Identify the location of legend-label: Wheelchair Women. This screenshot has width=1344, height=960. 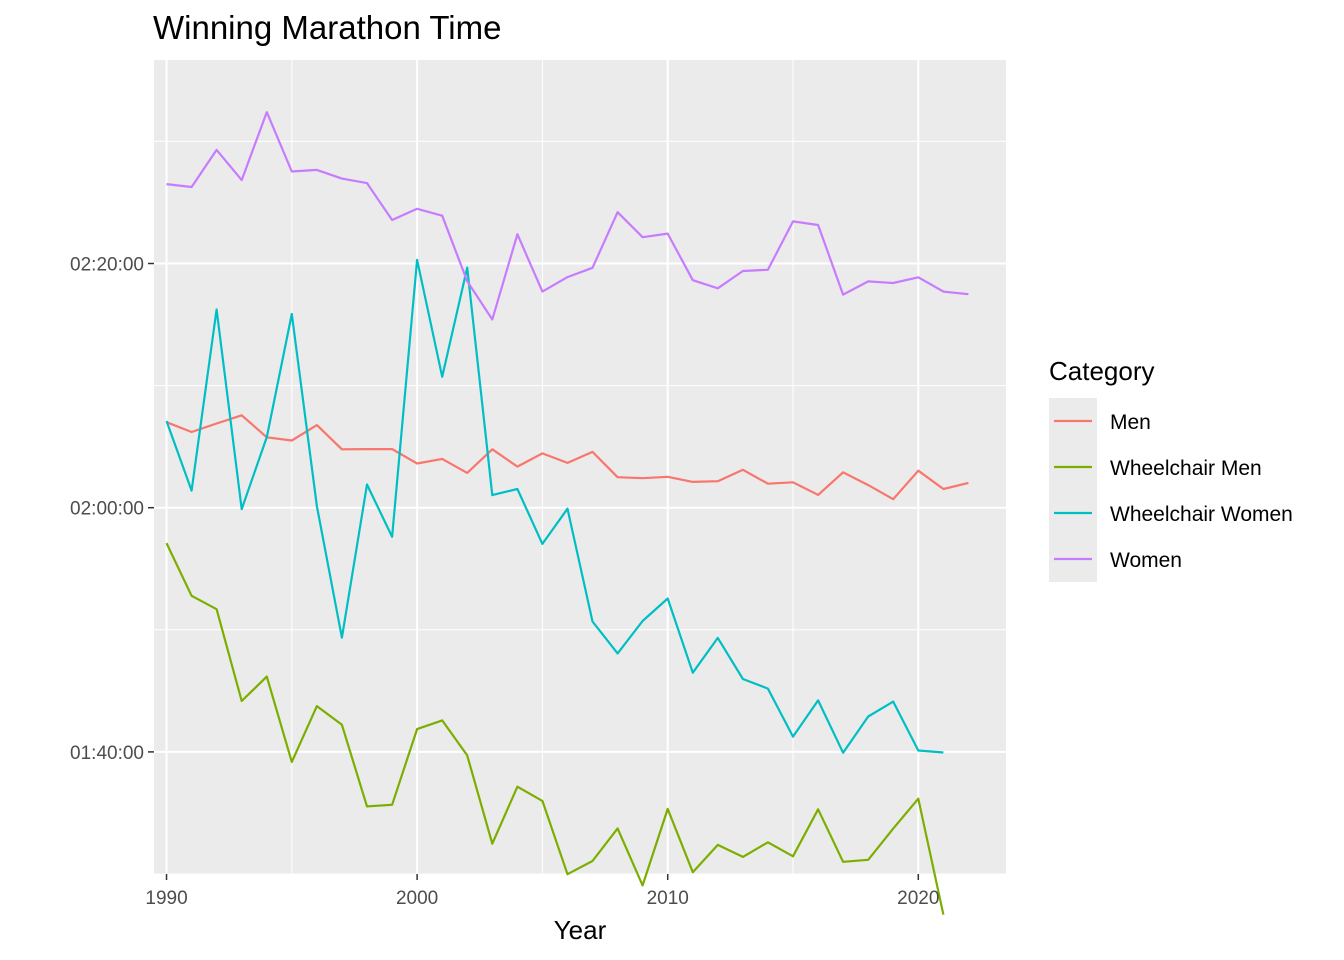
(1201, 514).